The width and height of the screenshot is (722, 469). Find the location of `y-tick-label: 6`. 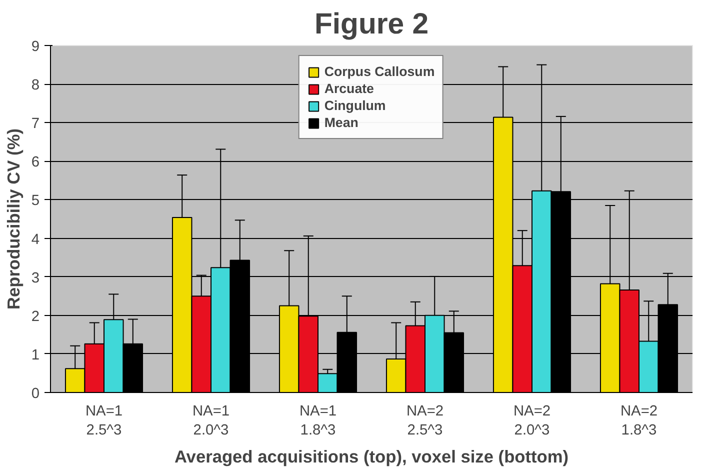

y-tick-label: 6 is located at coordinates (35, 162).